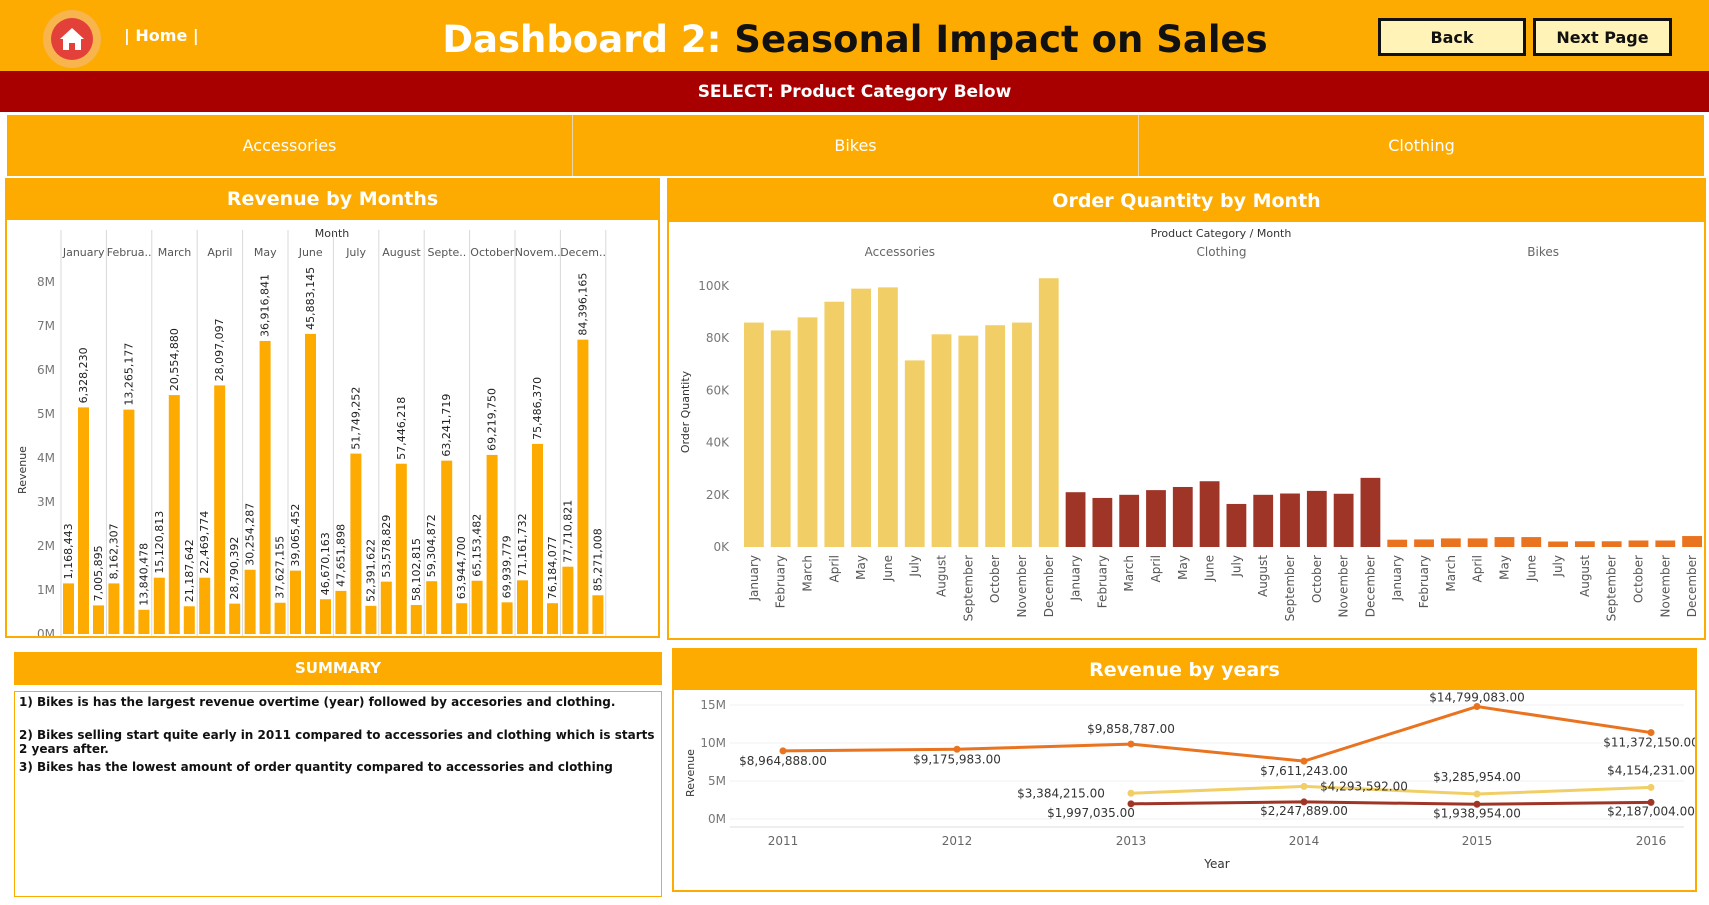 The width and height of the screenshot is (1709, 905). What do you see at coordinates (1304, 771) in the screenshot?
I see `revenue-data-label: $7,611,243.00` at bounding box center [1304, 771].